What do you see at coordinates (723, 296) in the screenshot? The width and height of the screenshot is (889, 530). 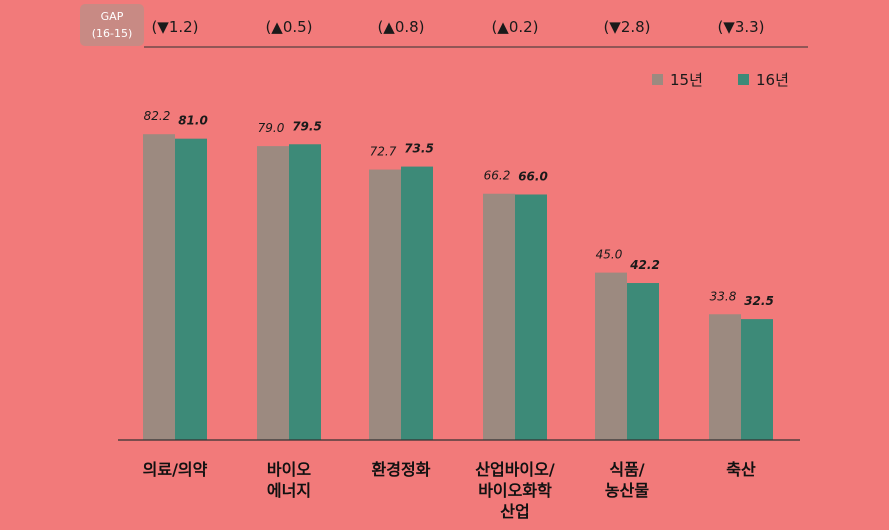 I see `value-label-15: 33.8` at bounding box center [723, 296].